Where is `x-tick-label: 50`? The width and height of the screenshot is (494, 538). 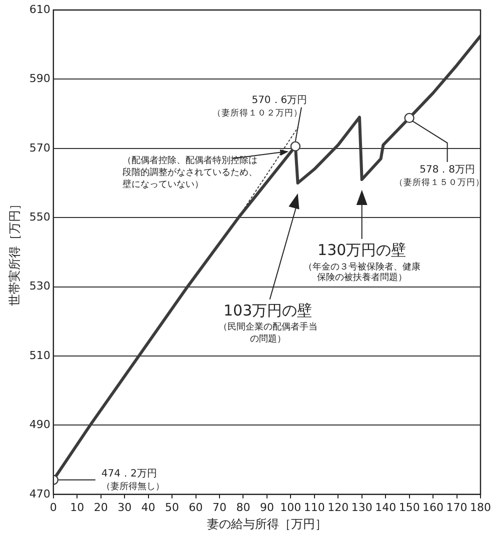
x-tick-label: 50 is located at coordinates (172, 507).